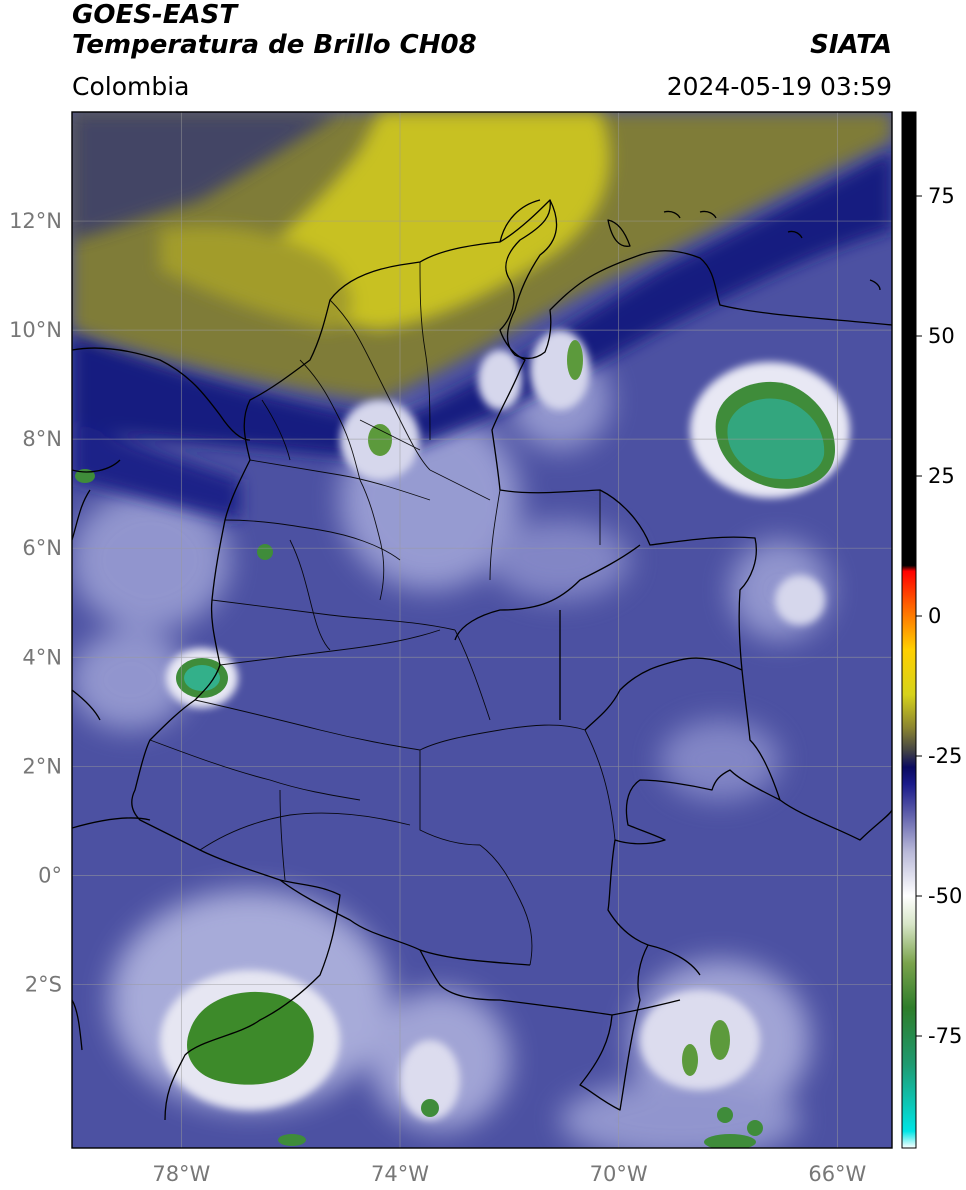 The width and height of the screenshot is (966, 1190). Describe the element at coordinates (206, 176) in the screenshot. I see `olive-dark-top` at that location.